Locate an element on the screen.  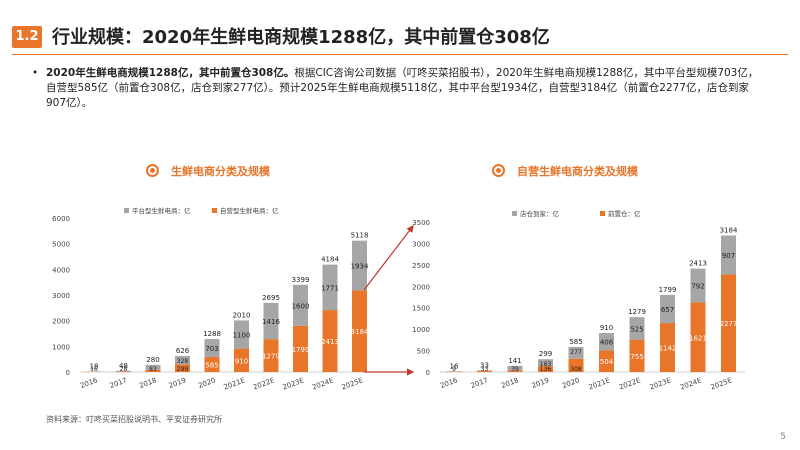
data-label: 907 is located at coordinates (728, 256).